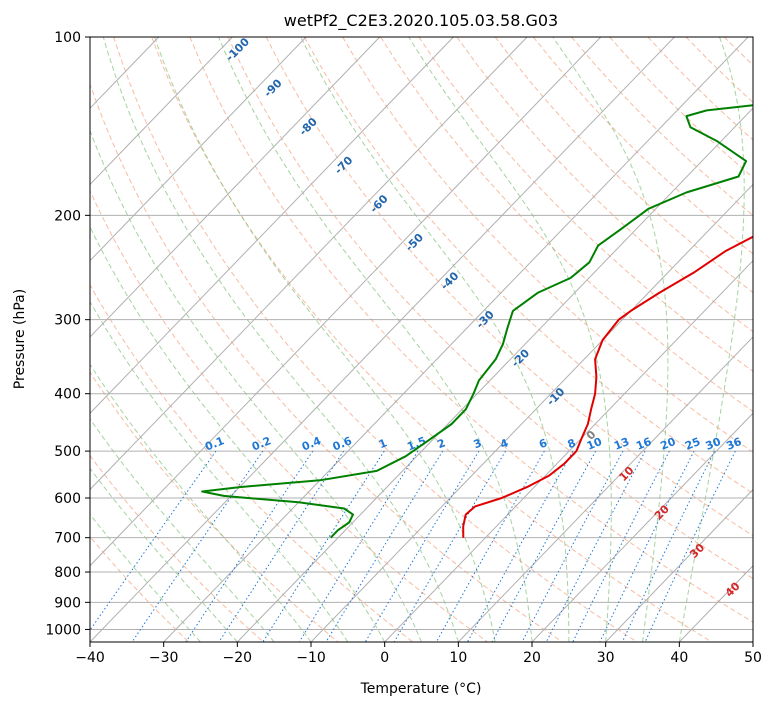 The width and height of the screenshot is (775, 708). What do you see at coordinates (67, 539) in the screenshot?
I see `y-tick-label: 700` at bounding box center [67, 539].